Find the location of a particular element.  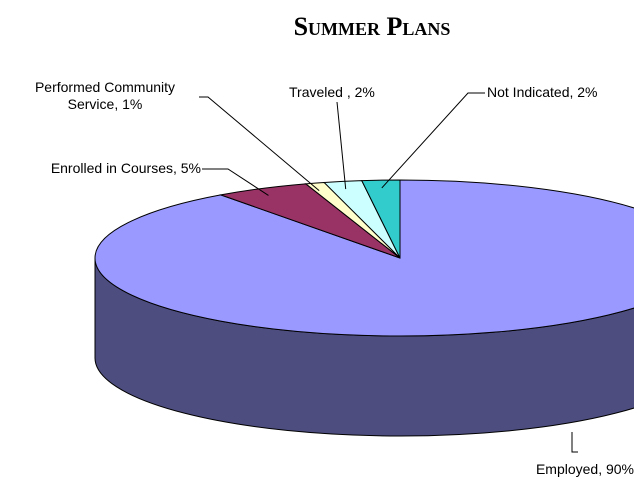

data-label: Performed Community Service, 1% is located at coordinates (105, 95).